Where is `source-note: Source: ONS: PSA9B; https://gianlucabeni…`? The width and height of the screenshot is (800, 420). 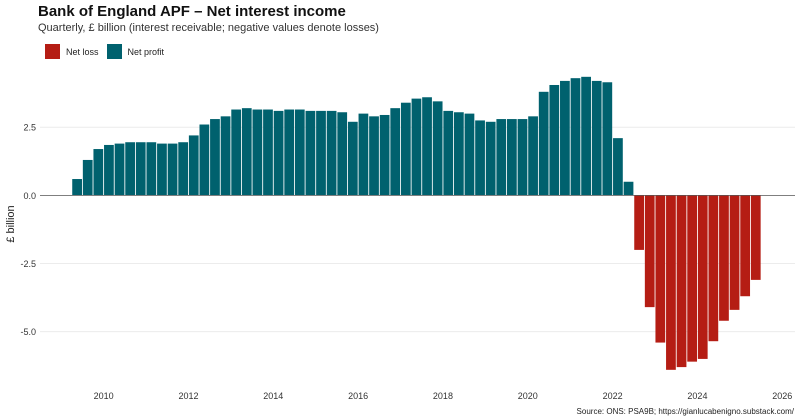 source-note: Source: ONS: PSA9B; https://gianlucabeni… is located at coordinates (685, 411).